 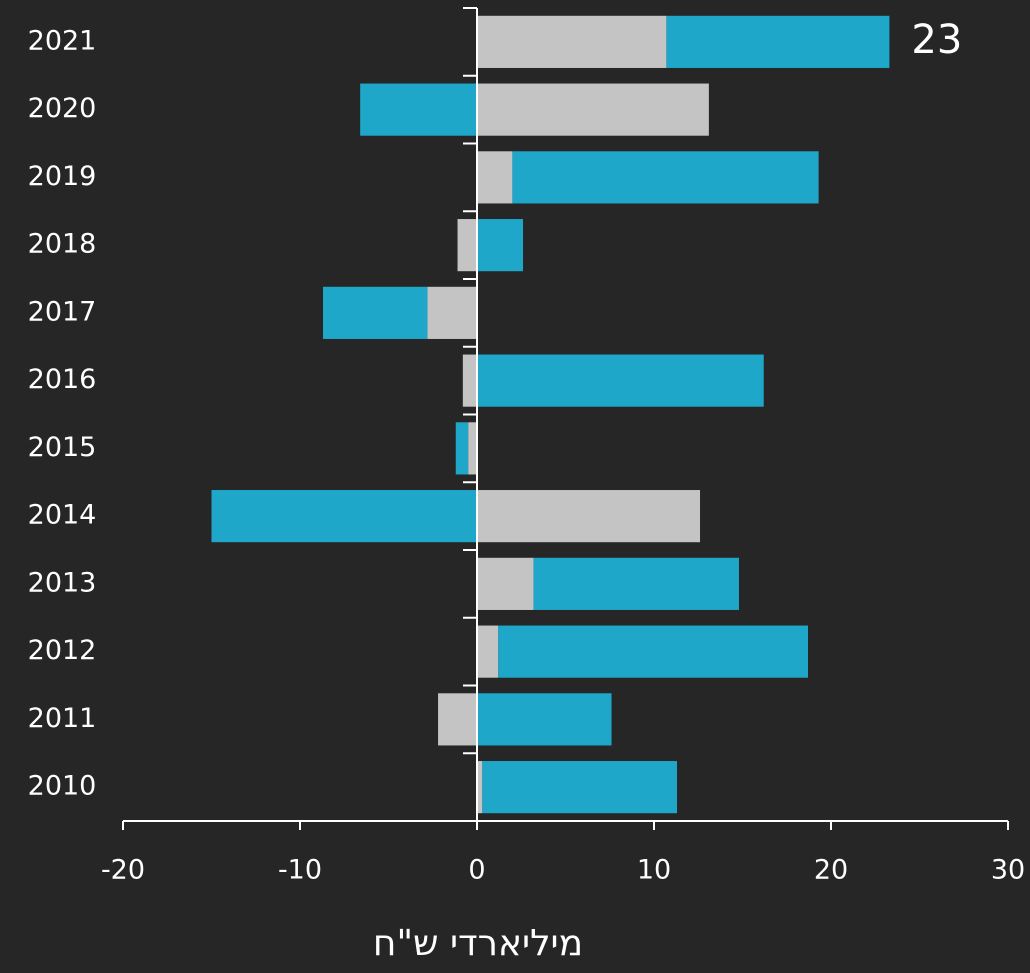 What do you see at coordinates (62, 718) in the screenshot?
I see `y-tick-label: 2011` at bounding box center [62, 718].